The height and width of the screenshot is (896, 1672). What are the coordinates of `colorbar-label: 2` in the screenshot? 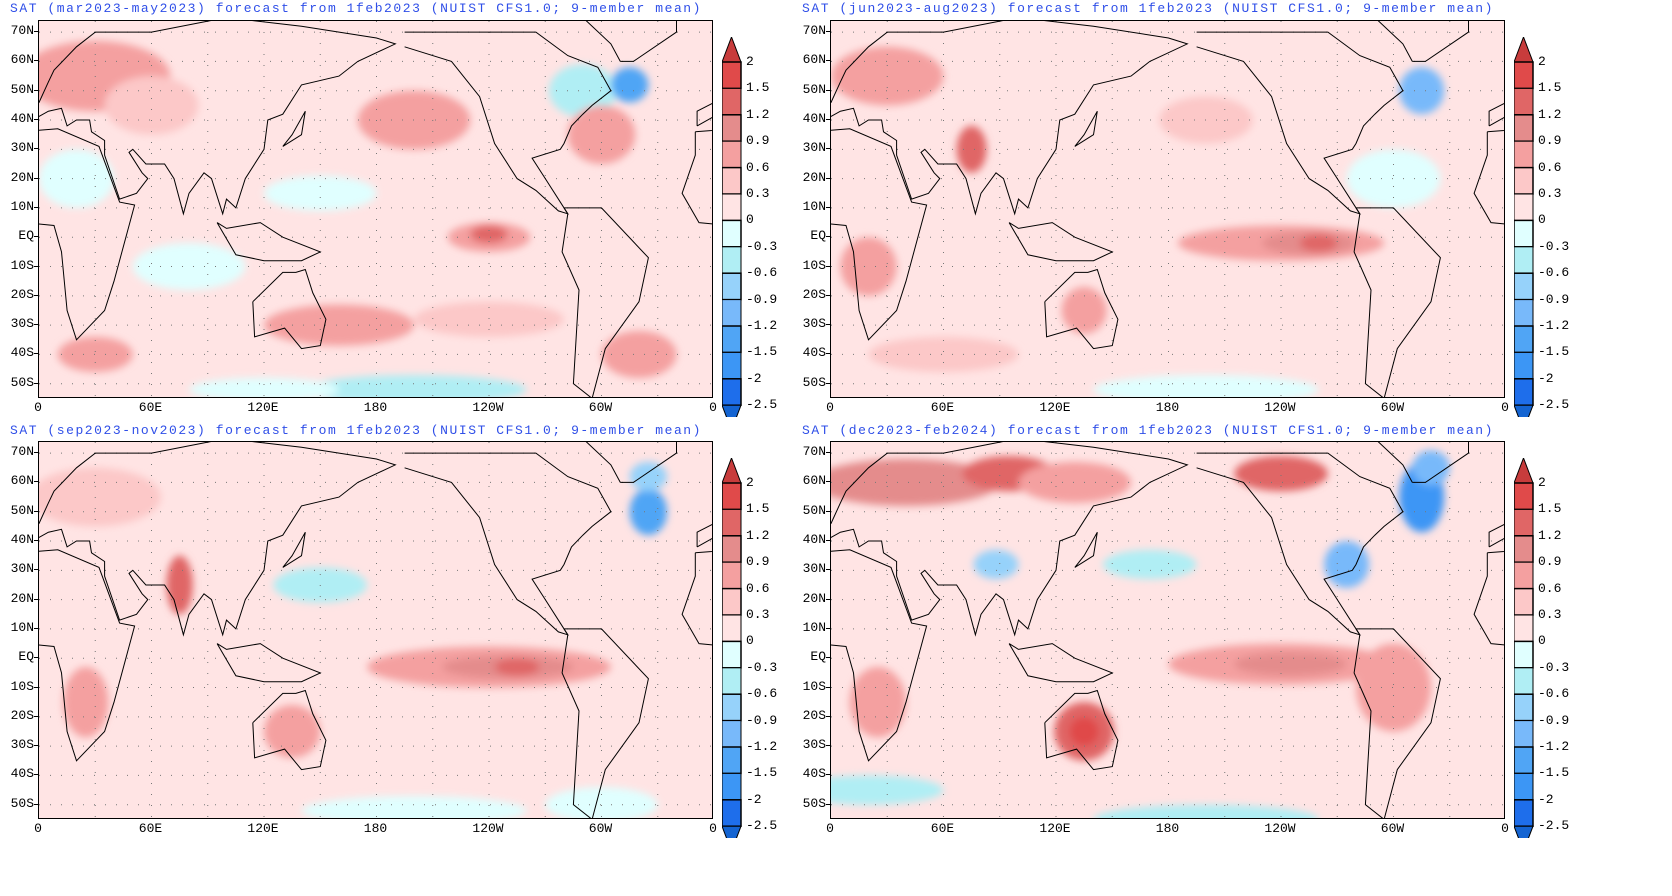 It's located at (750, 61).